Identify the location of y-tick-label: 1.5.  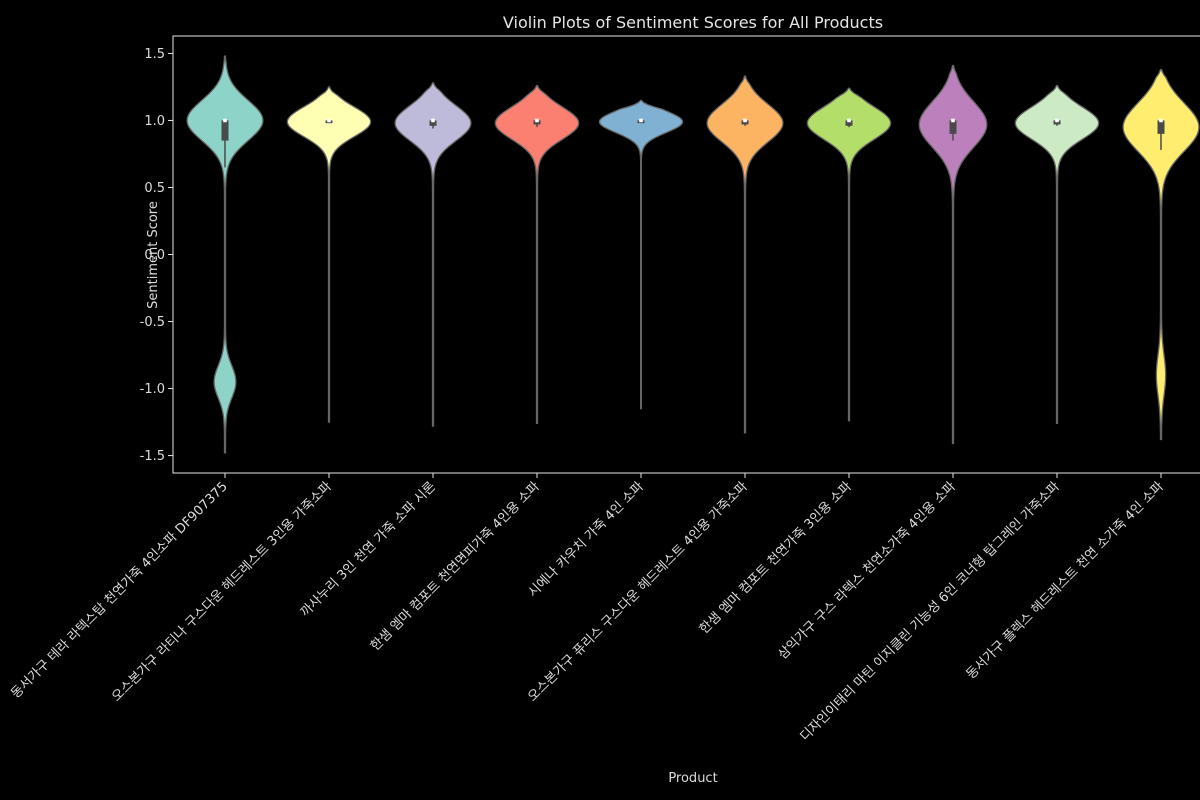
(154, 54).